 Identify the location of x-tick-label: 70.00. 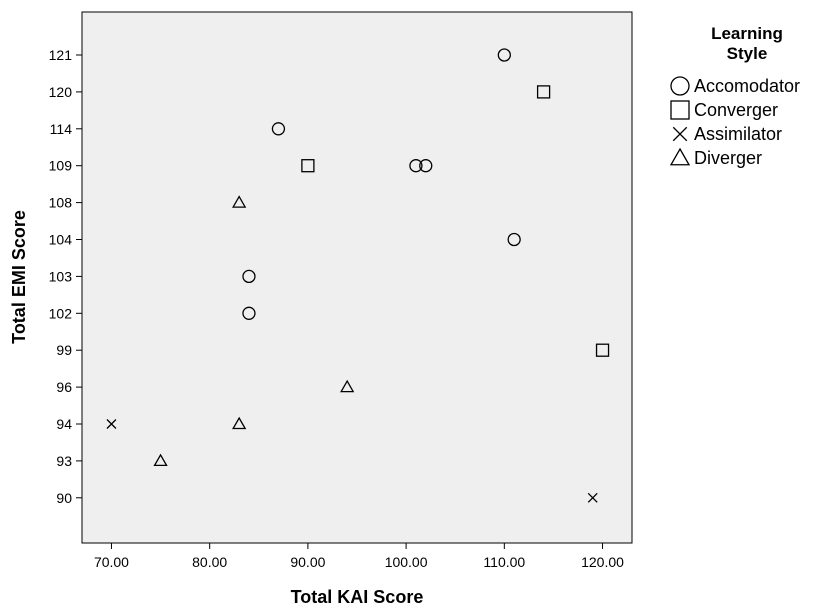
(111, 562).